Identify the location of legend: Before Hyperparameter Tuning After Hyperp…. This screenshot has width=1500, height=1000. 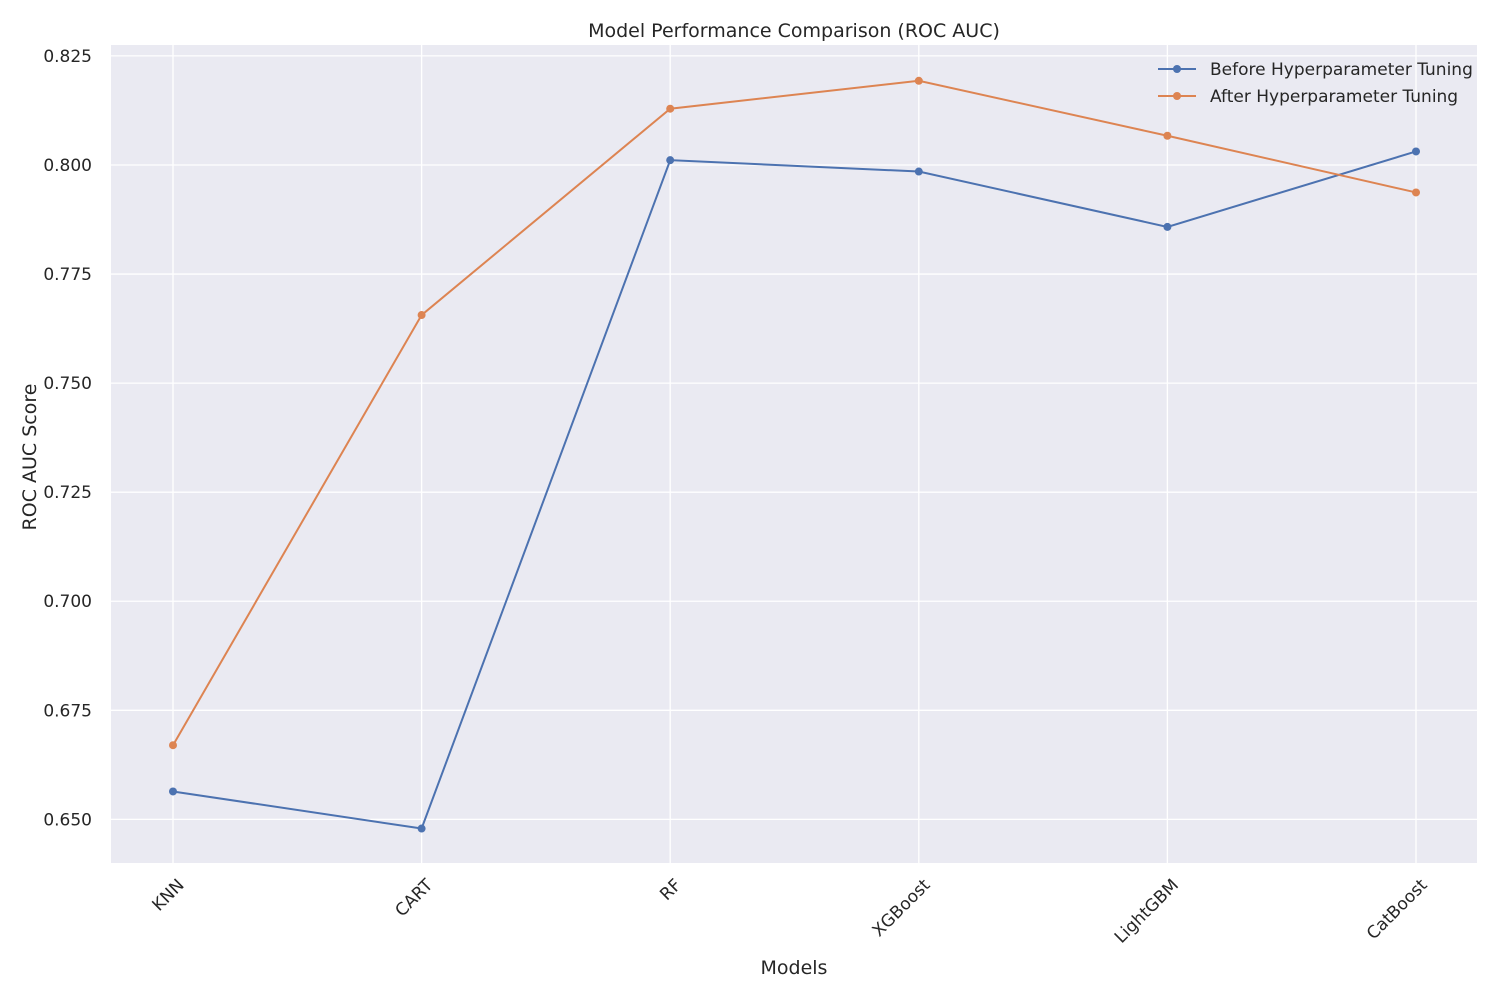
(1315, 83).